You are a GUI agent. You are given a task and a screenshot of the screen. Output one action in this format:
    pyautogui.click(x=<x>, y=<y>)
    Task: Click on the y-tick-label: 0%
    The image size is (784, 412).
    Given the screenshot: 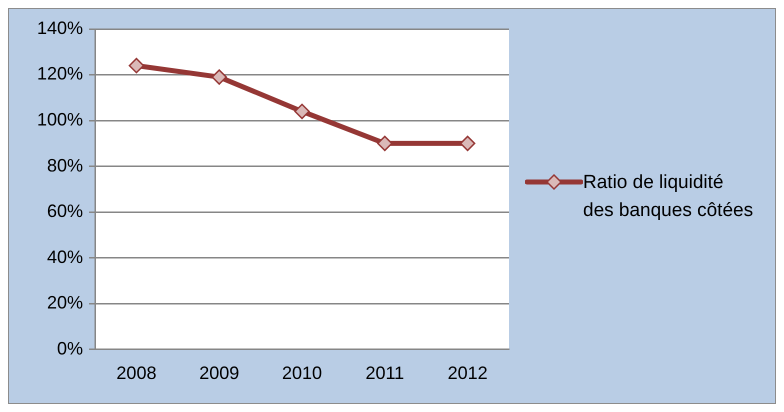 What is the action you would take?
    pyautogui.click(x=70, y=348)
    